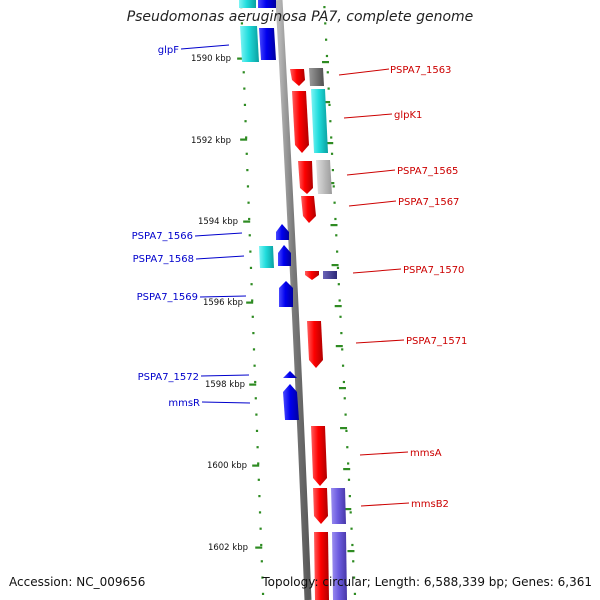 This screenshot has width=600, height=600. Describe the element at coordinates (300, 122) in the screenshot. I see `gene-glpK1` at that location.